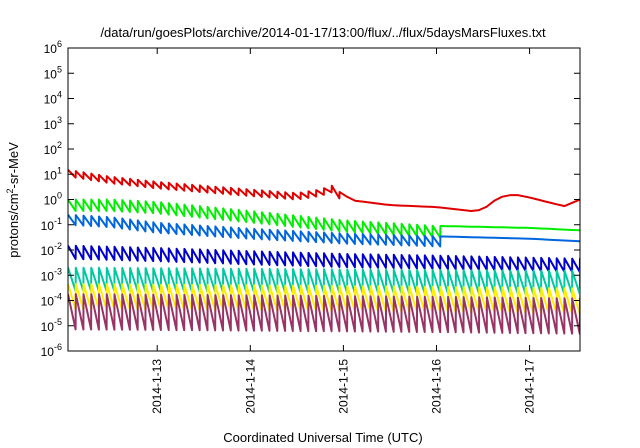  Describe the element at coordinates (250, 386) in the screenshot. I see `x-tick-label: 2014-1-14` at that location.